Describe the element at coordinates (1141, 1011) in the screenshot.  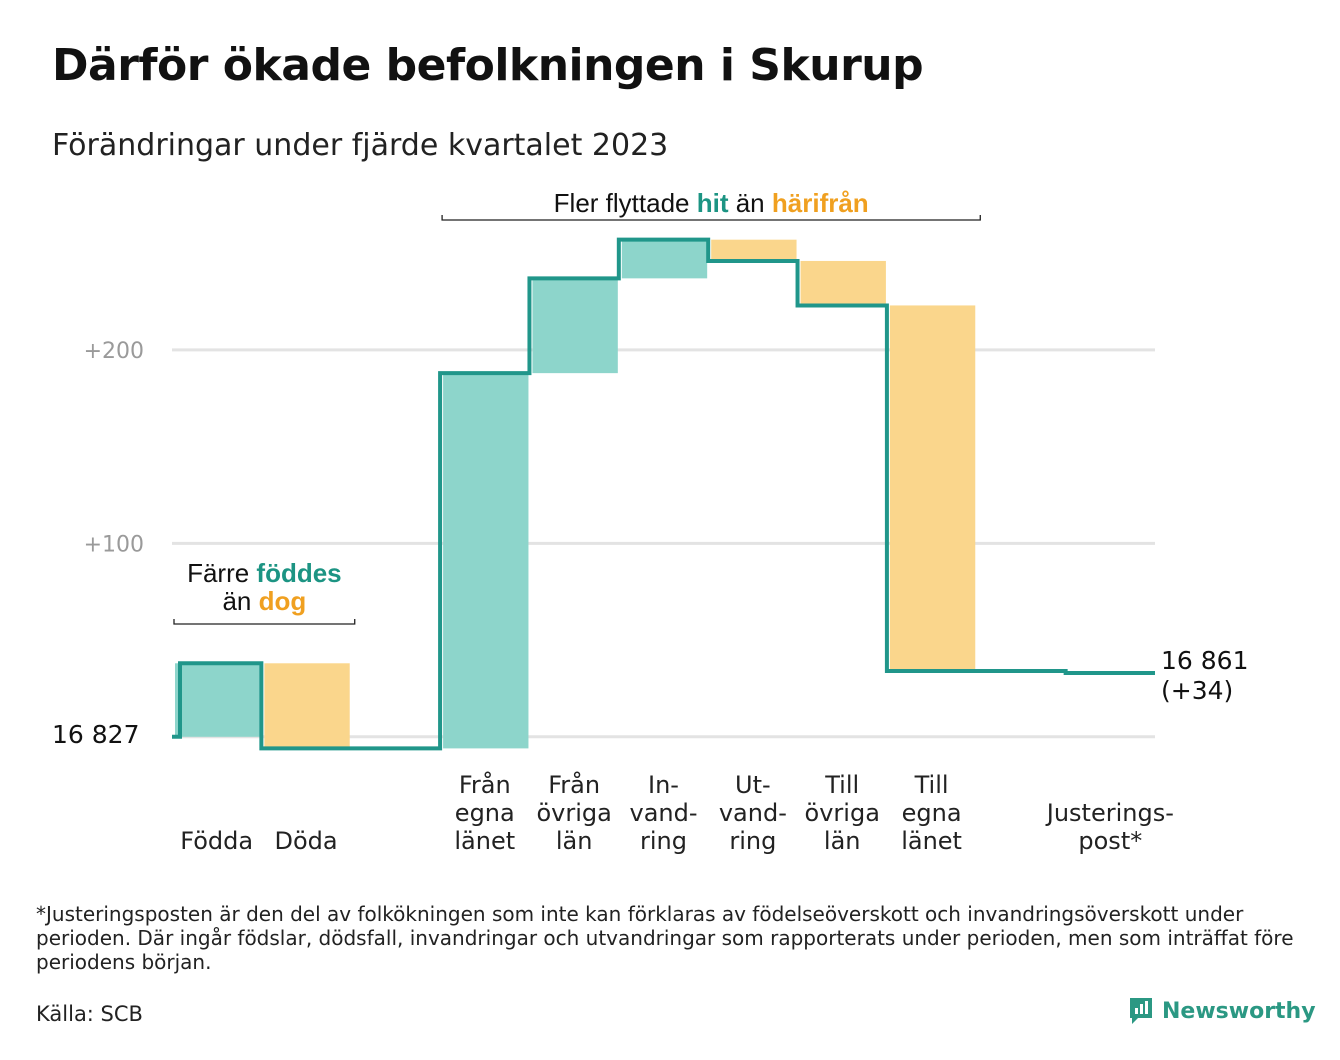
I see `newsworthy-icon` at that location.